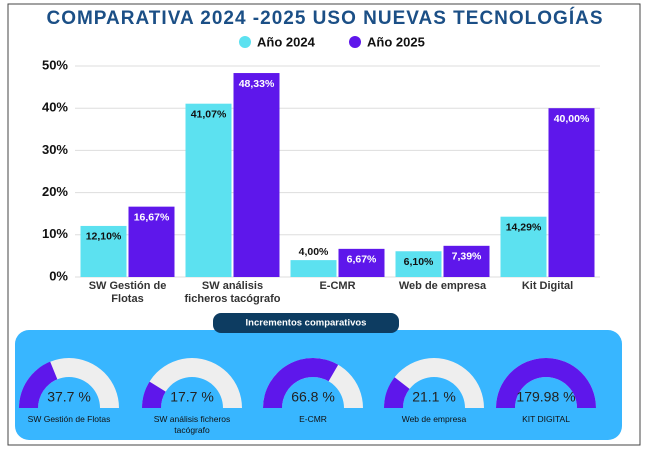 The width and height of the screenshot is (651, 450). What do you see at coordinates (572, 119) in the screenshot?
I see `value-label: 40,00%` at bounding box center [572, 119].